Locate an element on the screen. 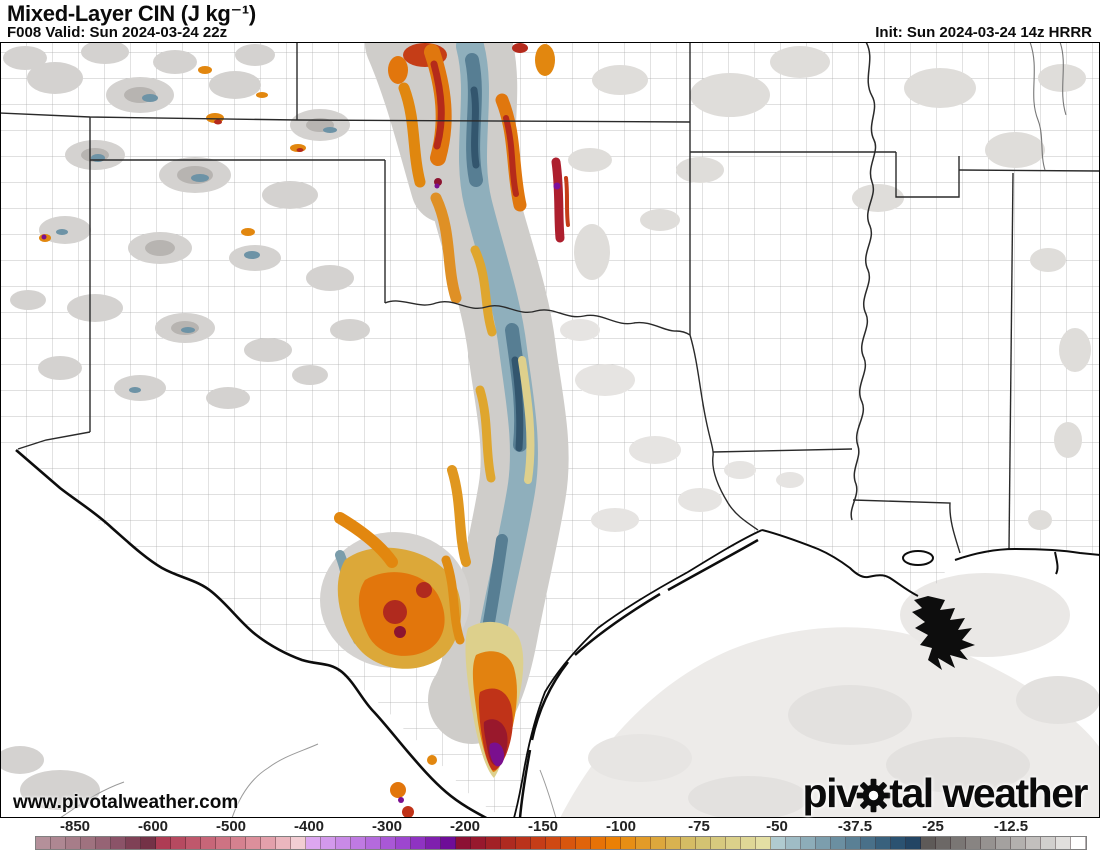 The width and height of the screenshot is (1100, 850). product-title: Mixed-Layer CIN (J kg⁻¹) is located at coordinates (131, 13).